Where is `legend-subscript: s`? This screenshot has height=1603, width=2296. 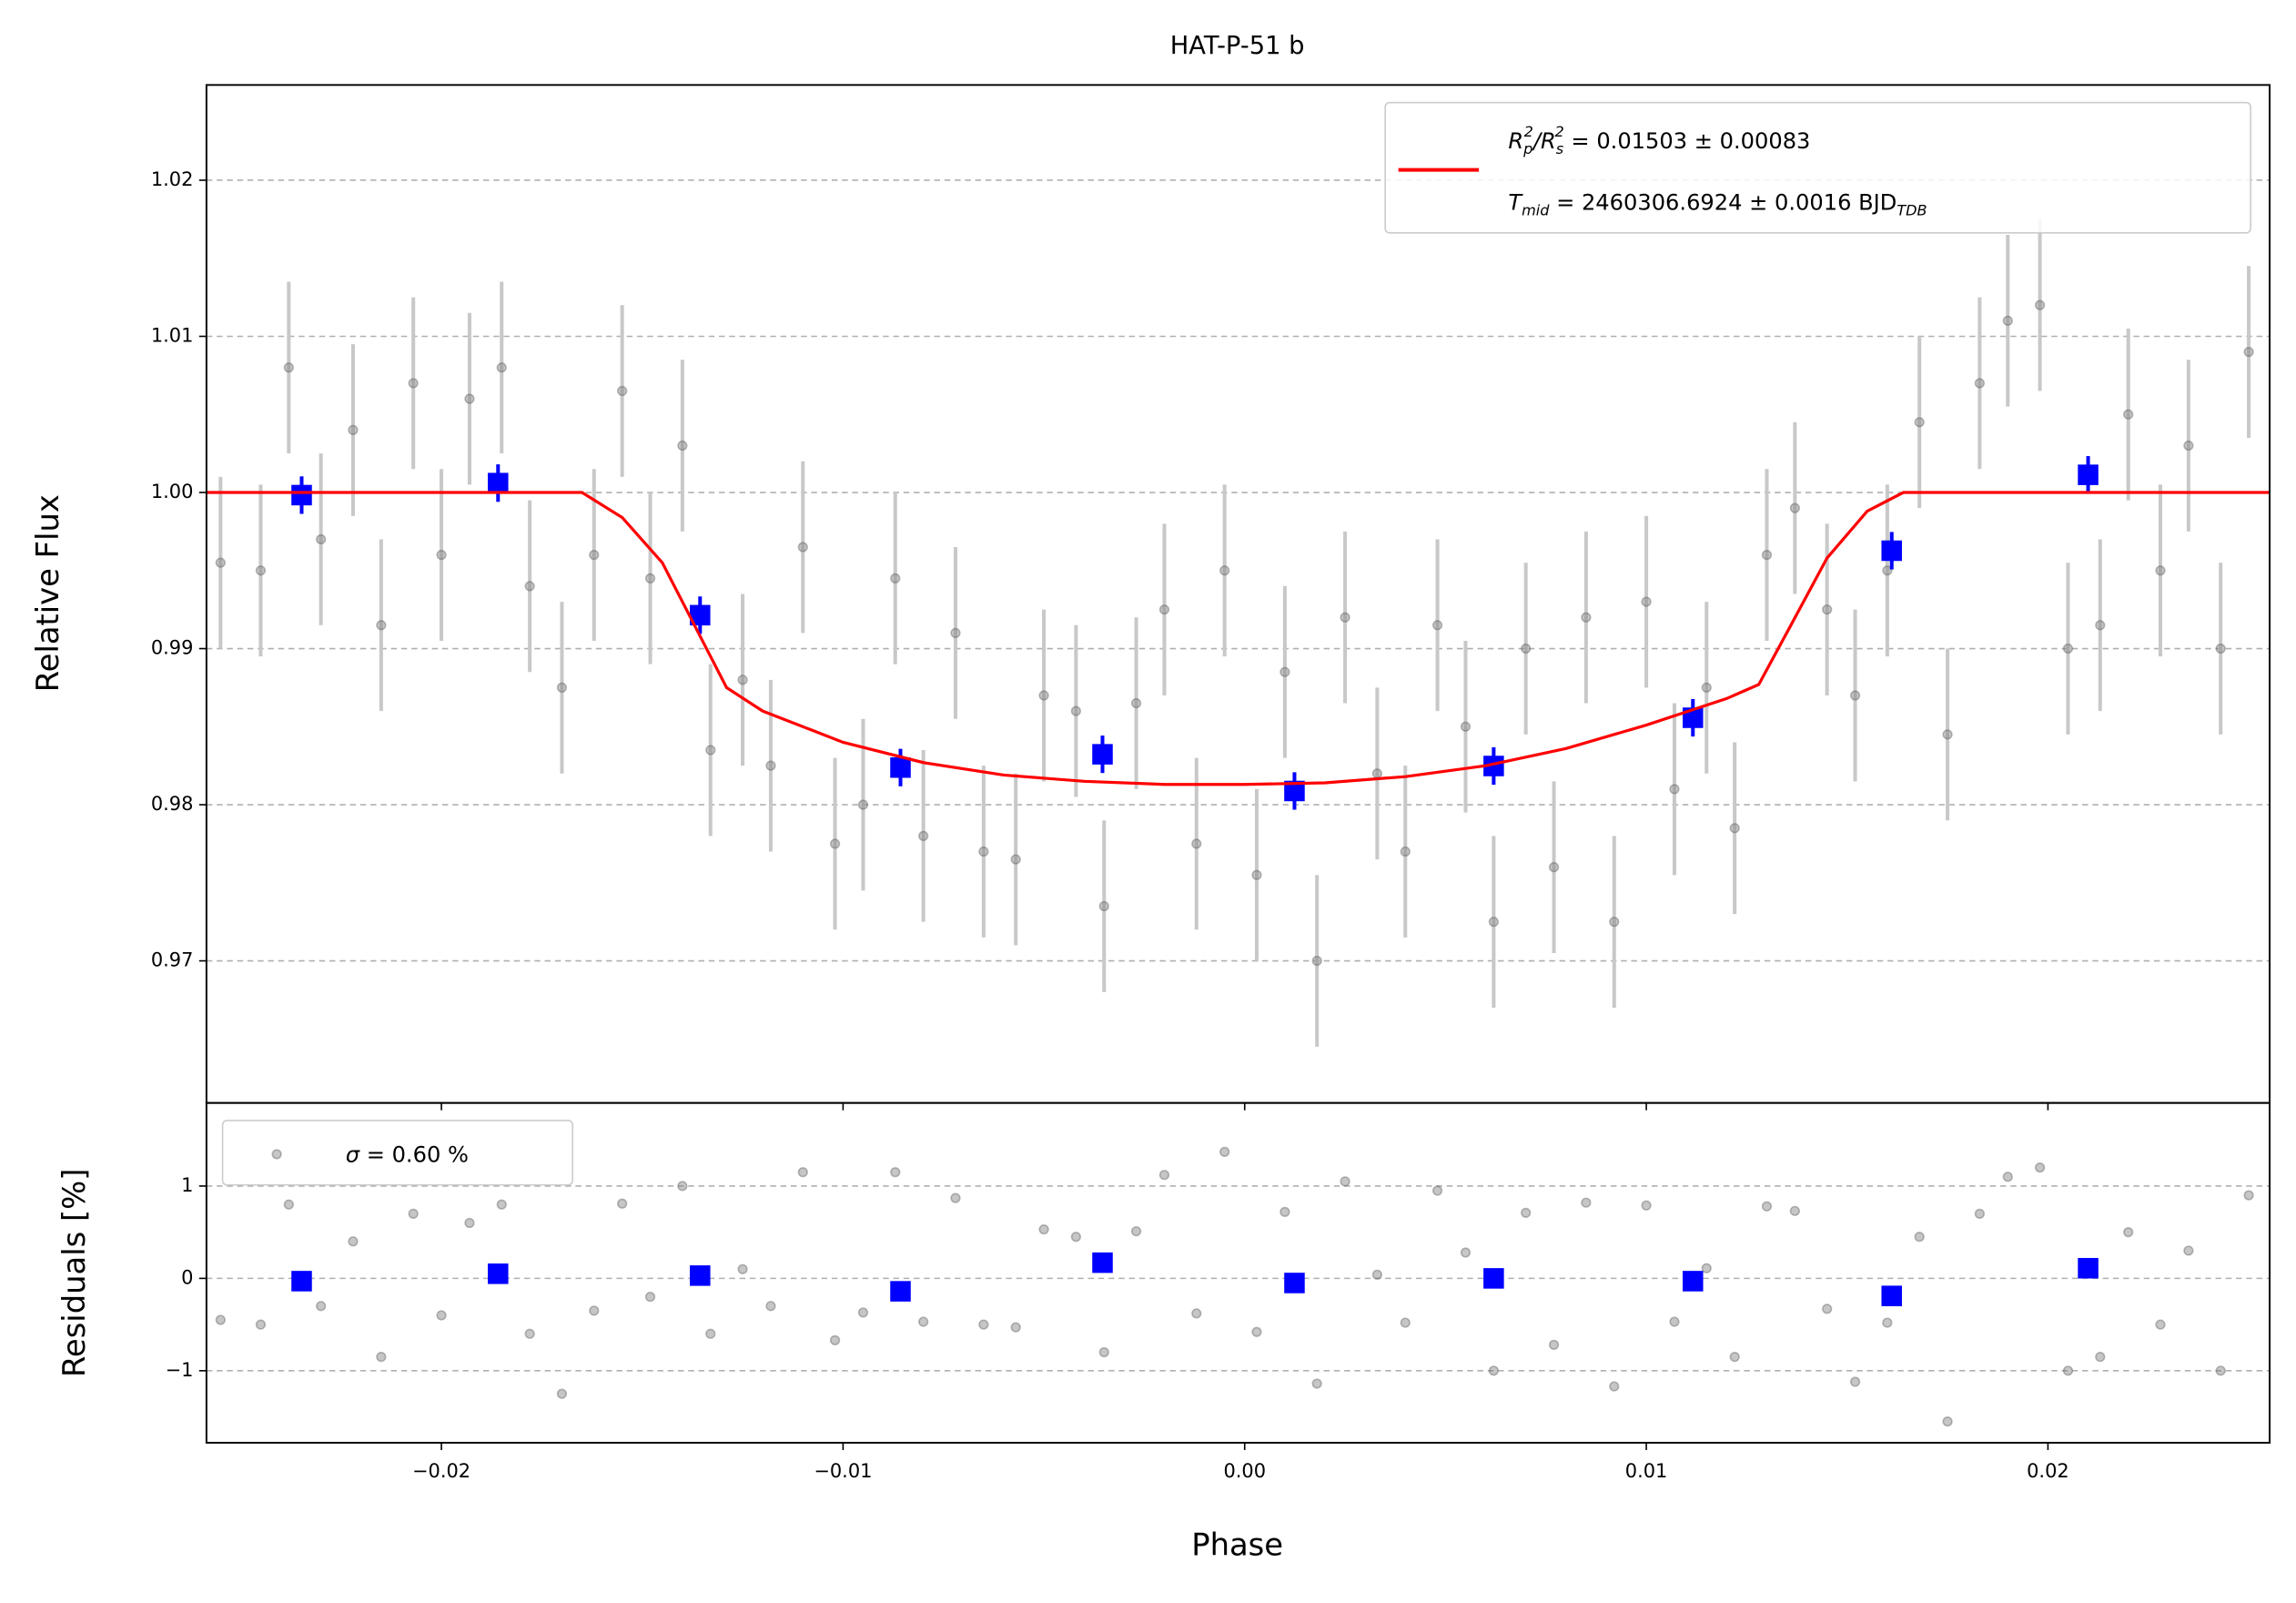
legend-subscript: s is located at coordinates (1560, 148).